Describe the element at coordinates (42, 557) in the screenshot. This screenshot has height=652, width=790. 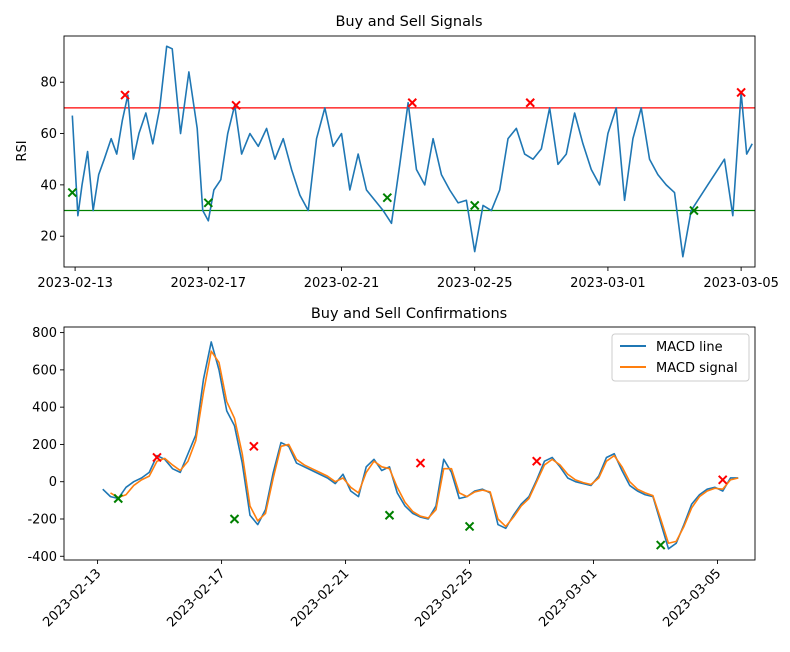
I see `y-tick-label: -400` at that location.